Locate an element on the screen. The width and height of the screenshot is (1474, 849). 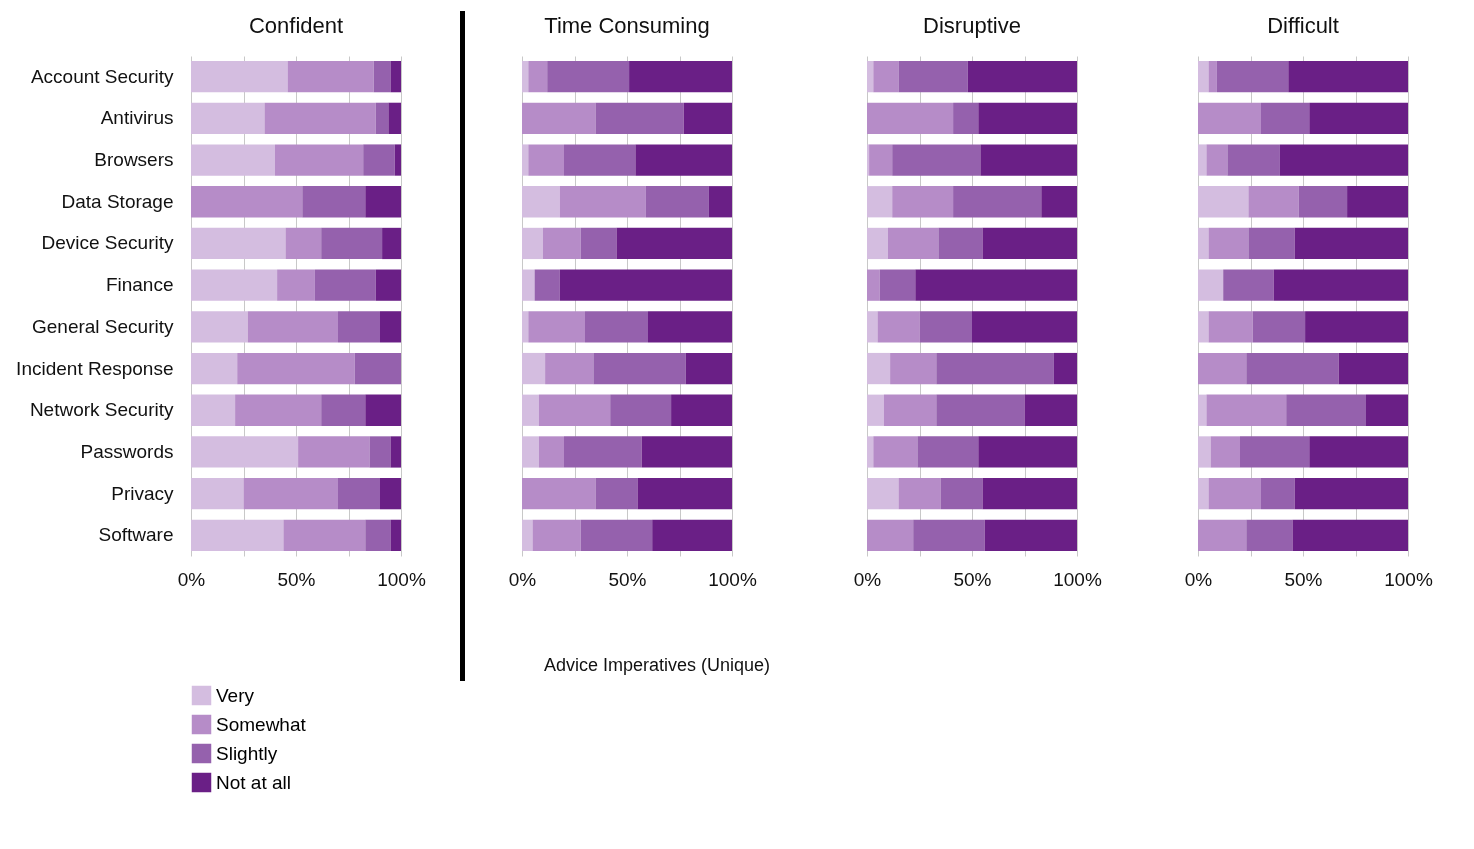
chart-title: Confident is located at coordinates (296, 25).